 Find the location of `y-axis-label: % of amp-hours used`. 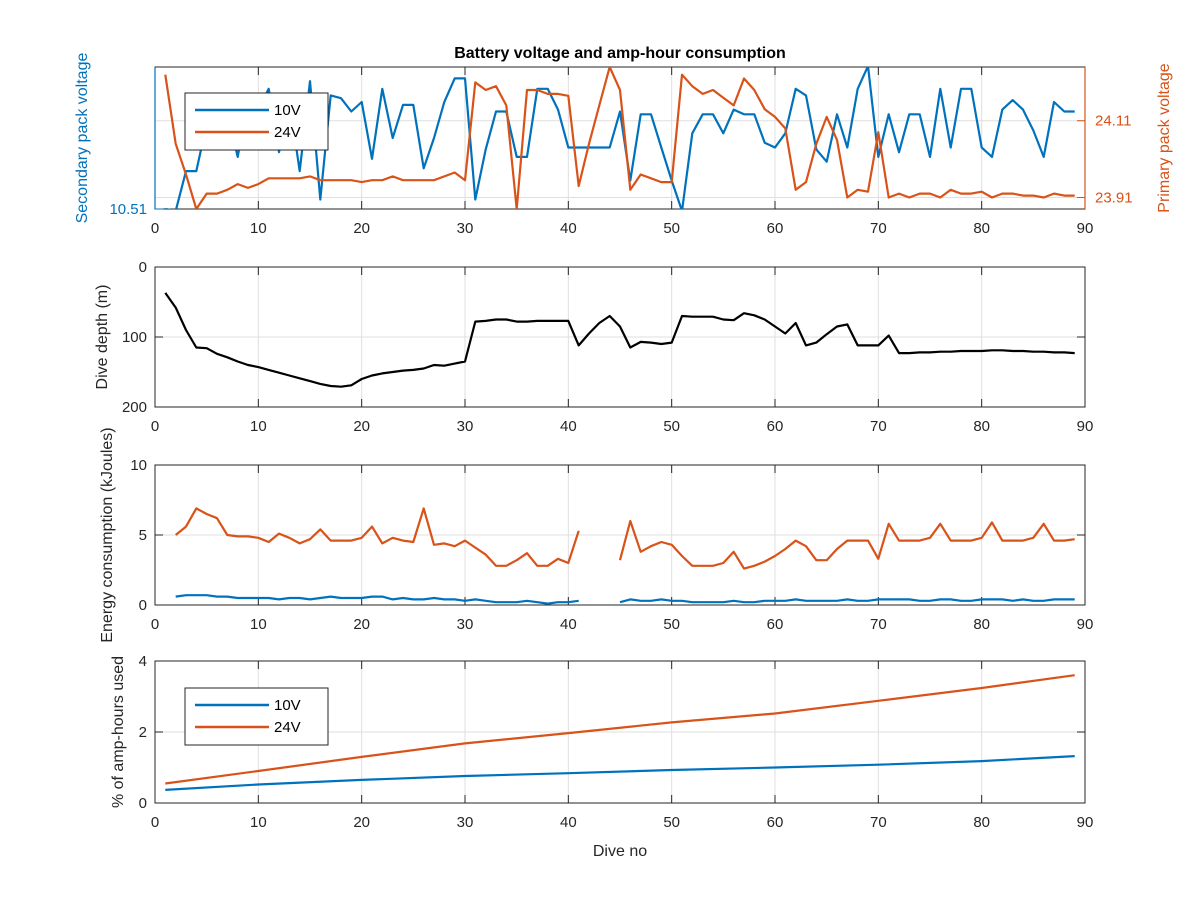

y-axis-label: % of amp-hours used is located at coordinates (118, 732).